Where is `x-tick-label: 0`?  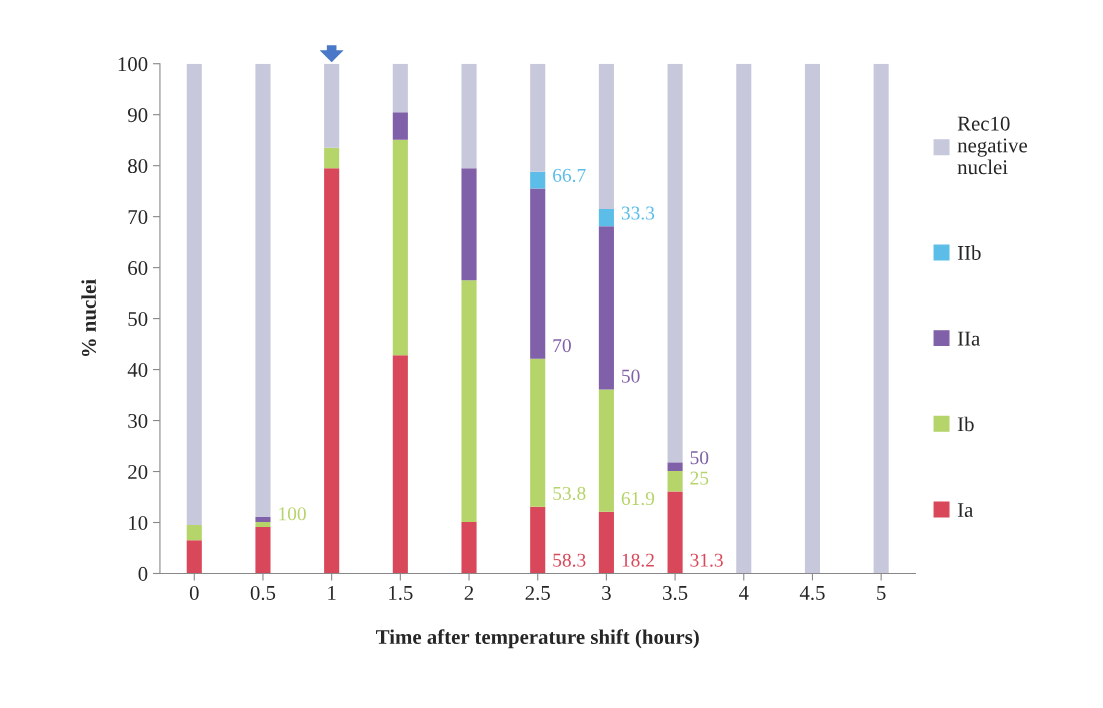 x-tick-label: 0 is located at coordinates (194, 592).